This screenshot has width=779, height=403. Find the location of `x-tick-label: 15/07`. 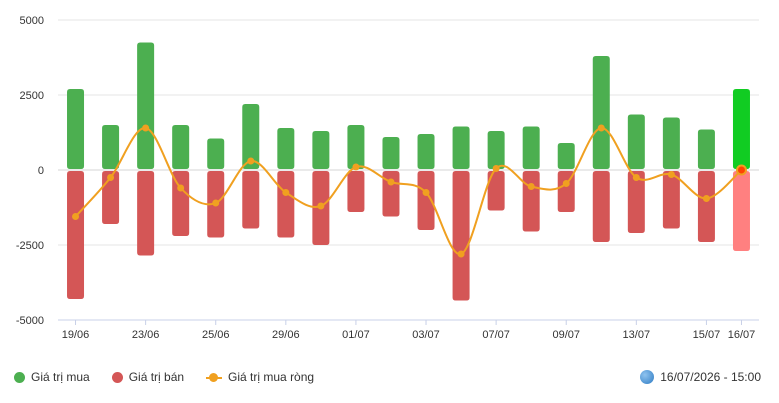

x-tick-label: 15/07 is located at coordinates (707, 335).